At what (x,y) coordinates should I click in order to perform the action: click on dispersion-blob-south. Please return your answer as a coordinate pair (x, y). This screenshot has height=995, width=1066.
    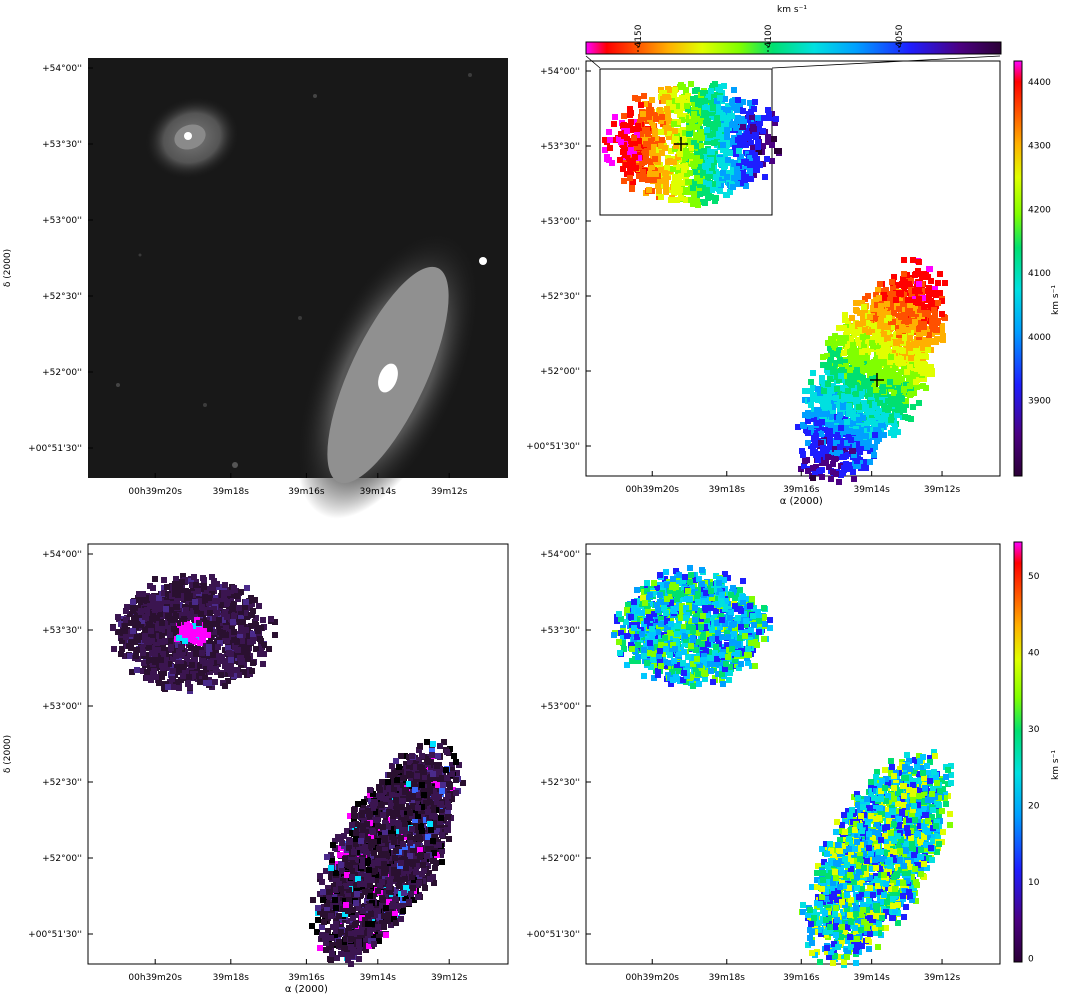
    Looking at the image, I should click on (876, 858).